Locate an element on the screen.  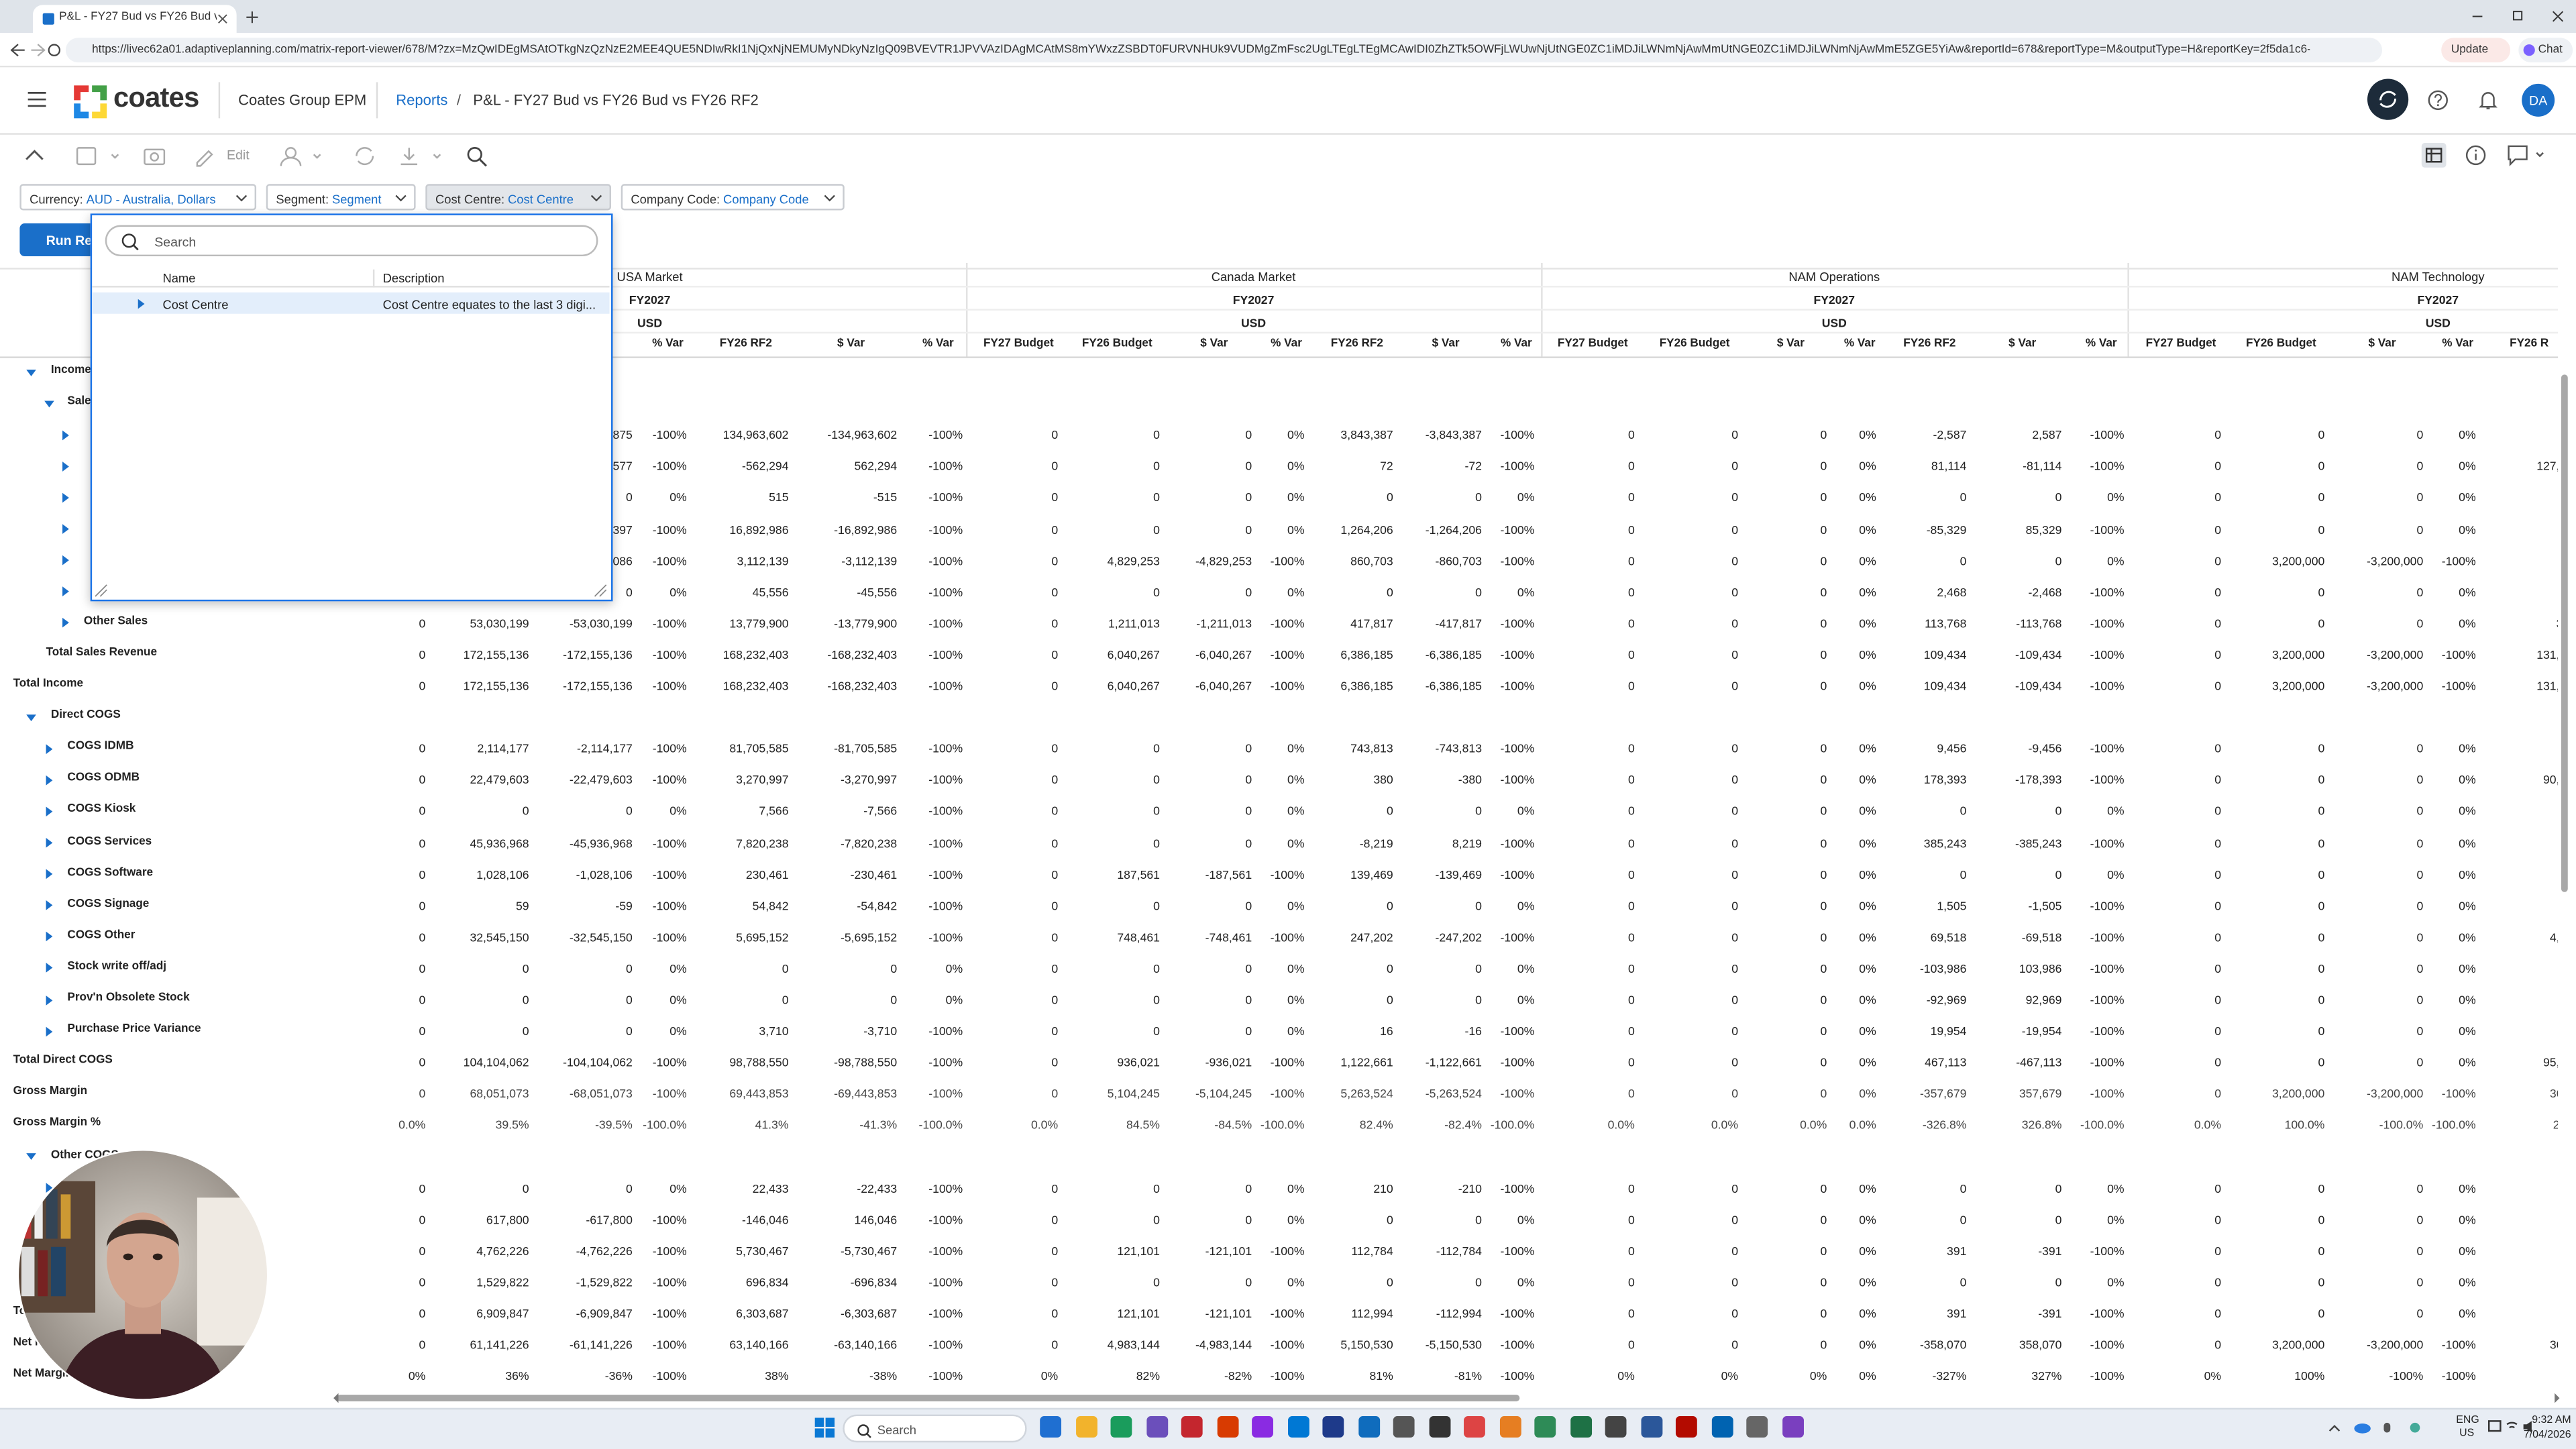
row-label: Gross Margin is located at coordinates (50, 1092).